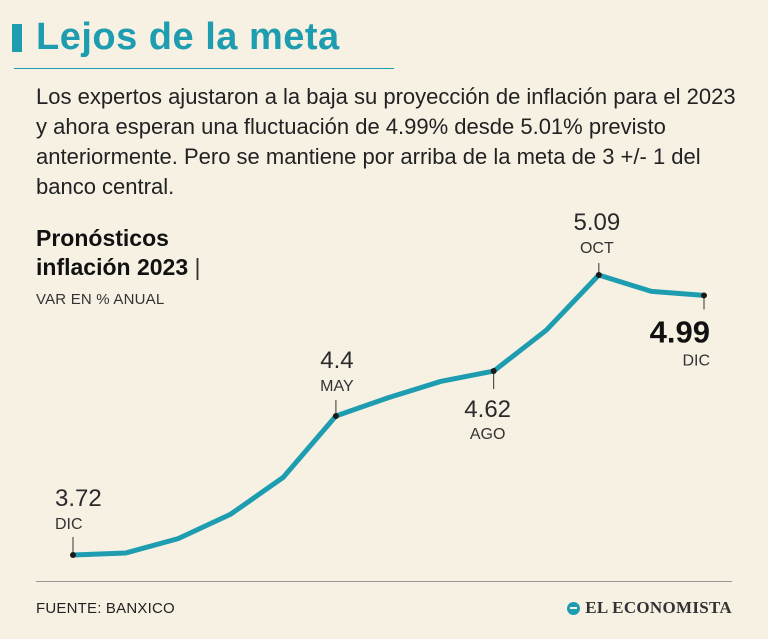 The width and height of the screenshot is (768, 639). Describe the element at coordinates (118, 253) in the screenshot. I see `chart-title: Pronósticos inflación 2023 |` at that location.